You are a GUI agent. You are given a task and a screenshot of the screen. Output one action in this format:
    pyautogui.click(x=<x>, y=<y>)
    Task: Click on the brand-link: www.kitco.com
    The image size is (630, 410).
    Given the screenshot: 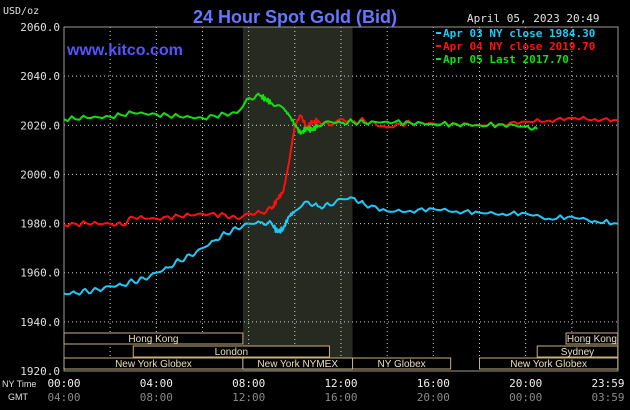 What is the action you would take?
    pyautogui.click(x=124, y=50)
    